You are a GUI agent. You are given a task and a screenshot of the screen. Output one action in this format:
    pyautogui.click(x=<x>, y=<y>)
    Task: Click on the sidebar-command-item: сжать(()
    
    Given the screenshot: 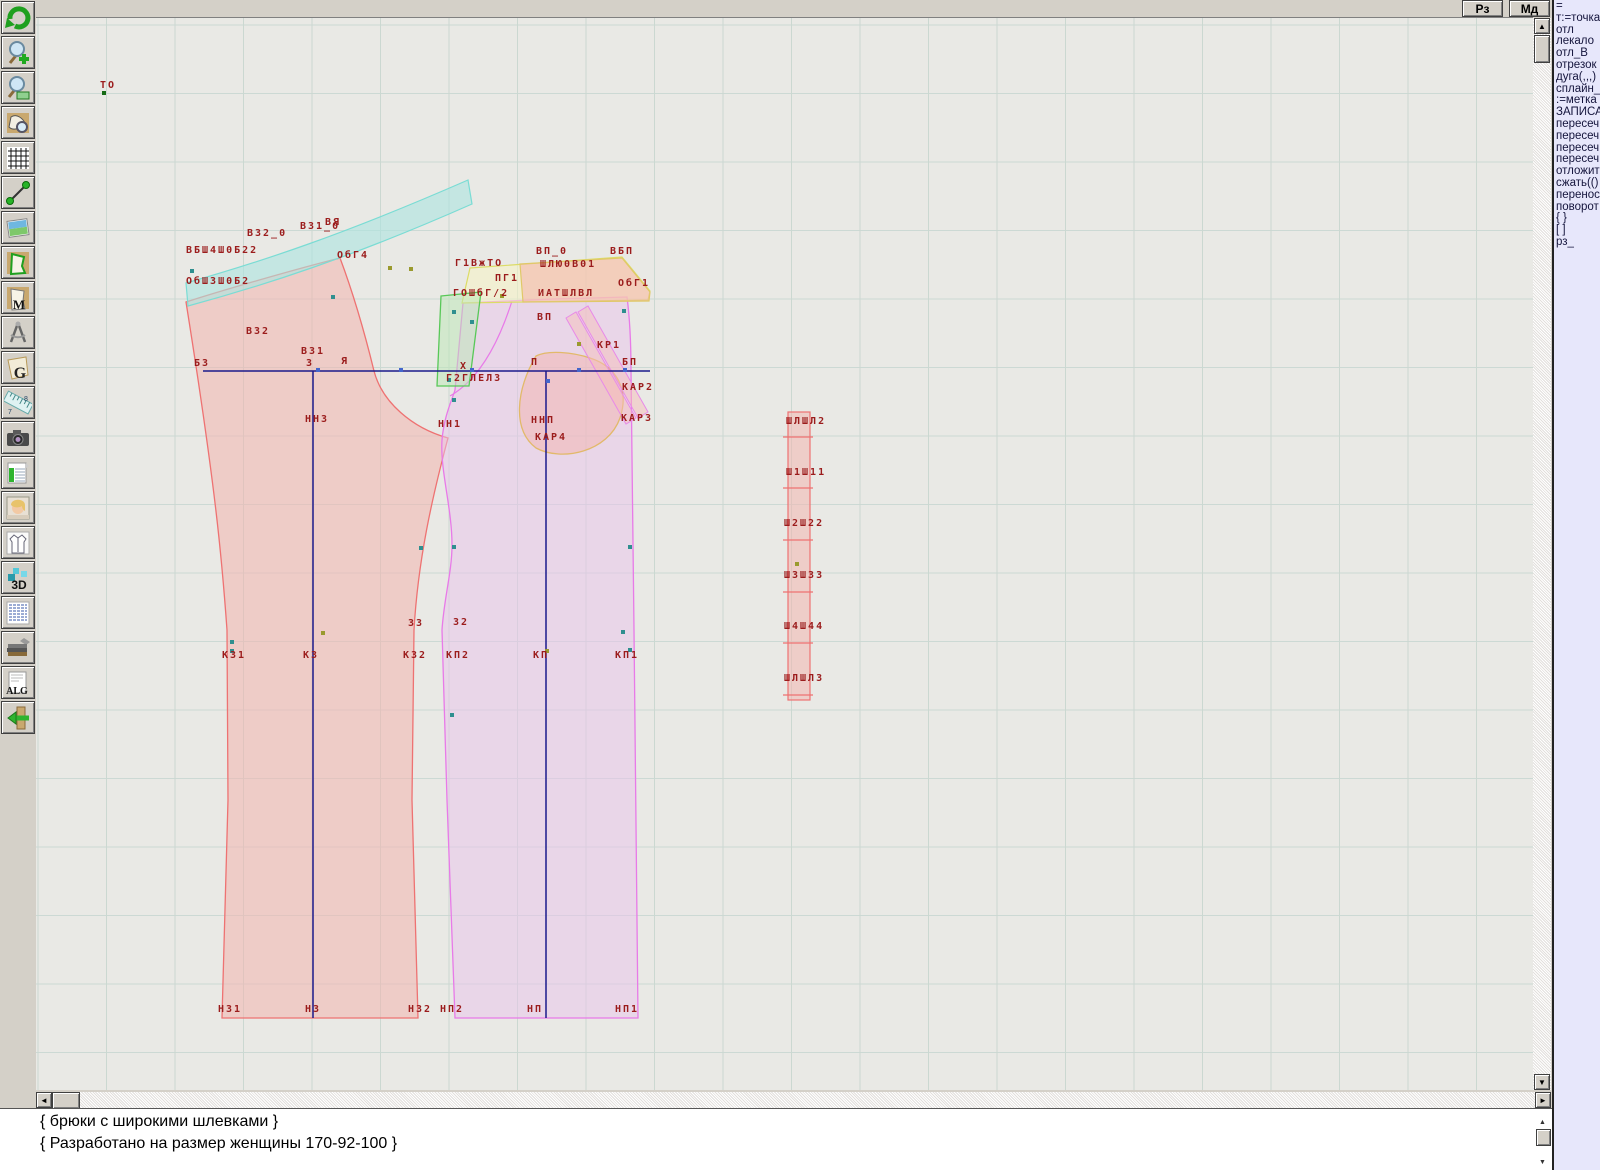 What is the action you would take?
    pyautogui.click(x=1577, y=182)
    